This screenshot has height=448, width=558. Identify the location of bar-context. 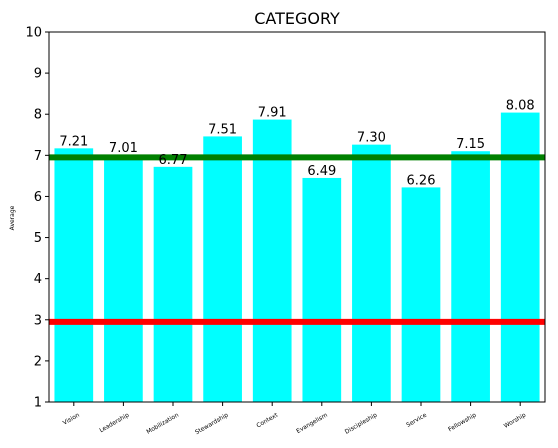
(272, 261).